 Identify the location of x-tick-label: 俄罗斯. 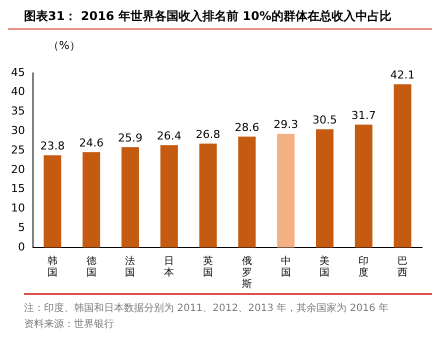
(247, 272).